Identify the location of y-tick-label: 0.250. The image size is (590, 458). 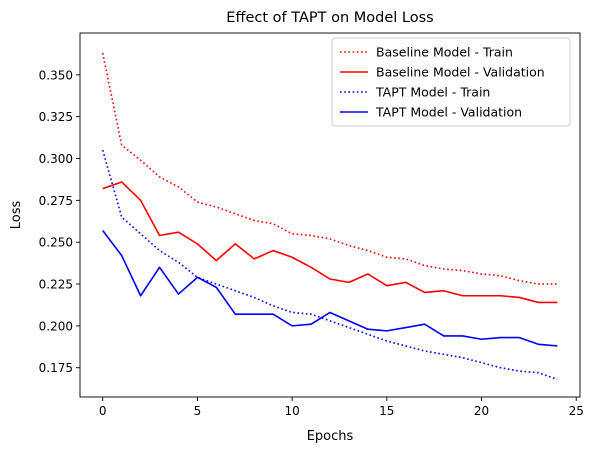
(56, 243).